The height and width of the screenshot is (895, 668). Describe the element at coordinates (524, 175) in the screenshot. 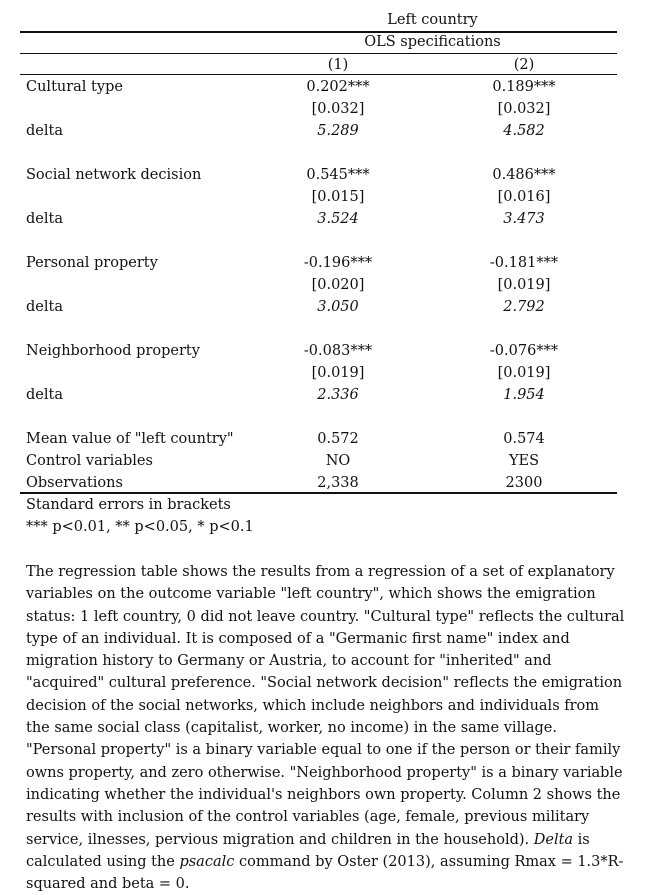

I see `coefficient: 0.486***` at that location.